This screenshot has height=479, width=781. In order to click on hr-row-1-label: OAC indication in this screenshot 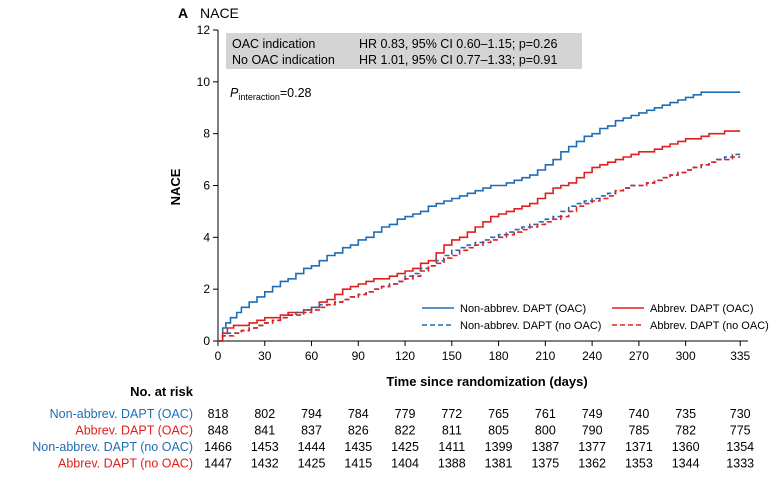, I will do `click(273, 44)`.